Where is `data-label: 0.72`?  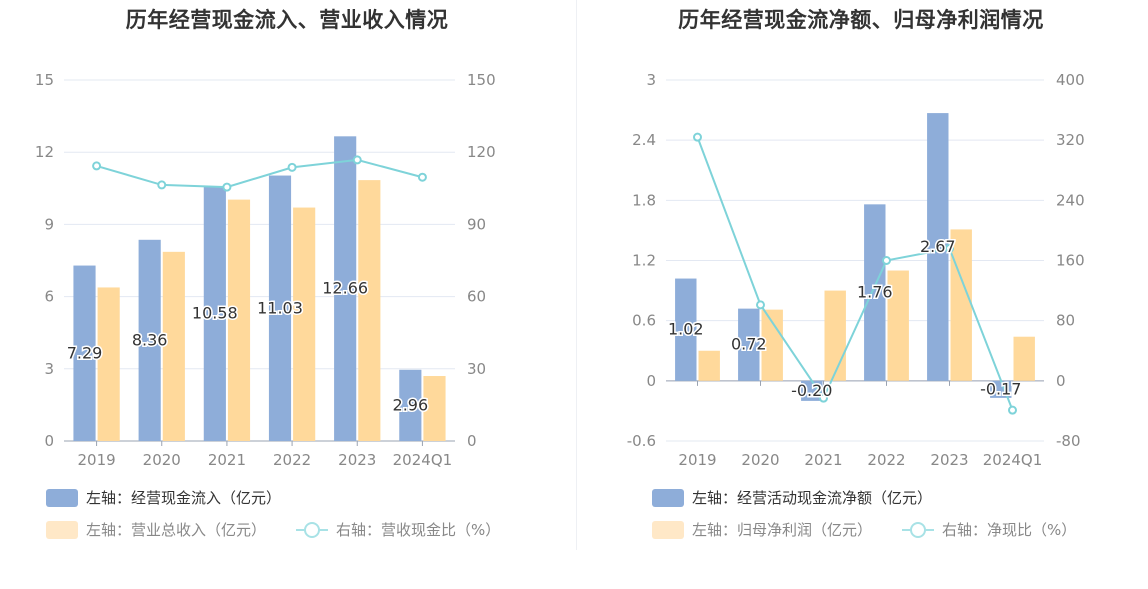 data-label: 0.72 is located at coordinates (749, 344).